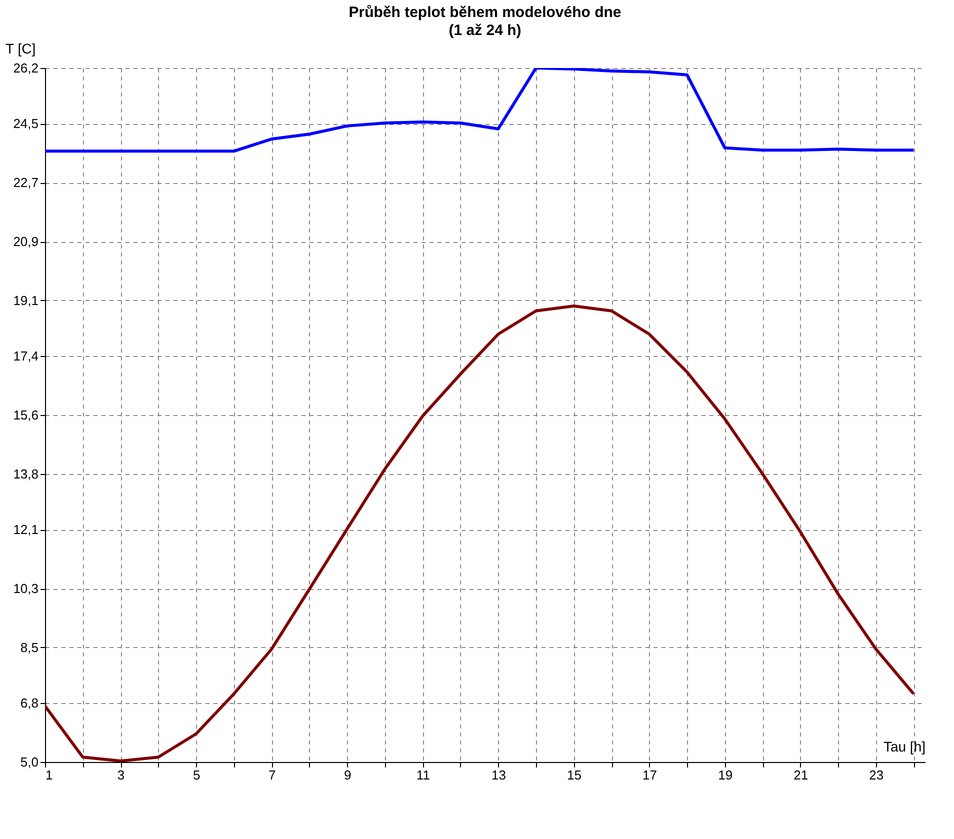  What do you see at coordinates (29, 703) in the screenshot?
I see `y-tick-label: 6,8` at bounding box center [29, 703].